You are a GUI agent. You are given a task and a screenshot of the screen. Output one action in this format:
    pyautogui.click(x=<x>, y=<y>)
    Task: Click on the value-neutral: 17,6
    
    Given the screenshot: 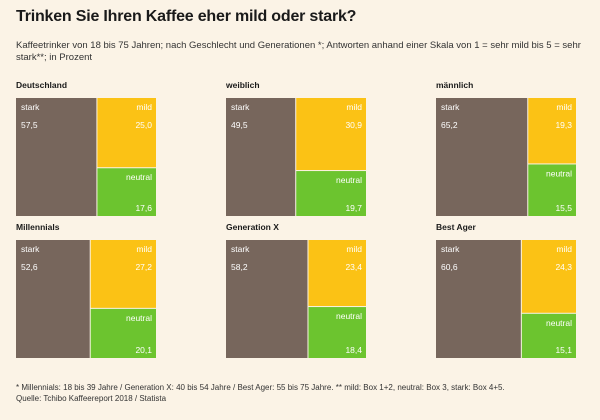 What is the action you would take?
    pyautogui.click(x=143, y=208)
    